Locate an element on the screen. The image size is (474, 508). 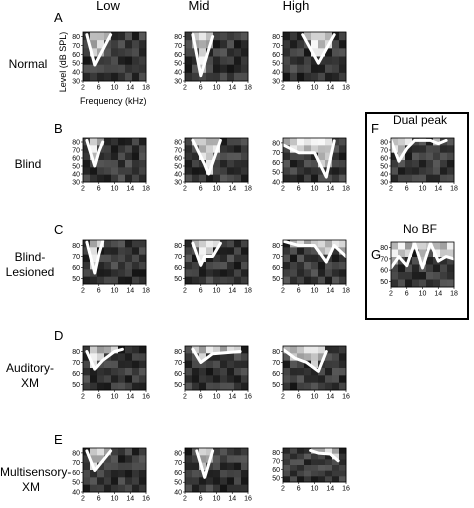
x-tick-label: 2 is located at coordinates (83, 88).